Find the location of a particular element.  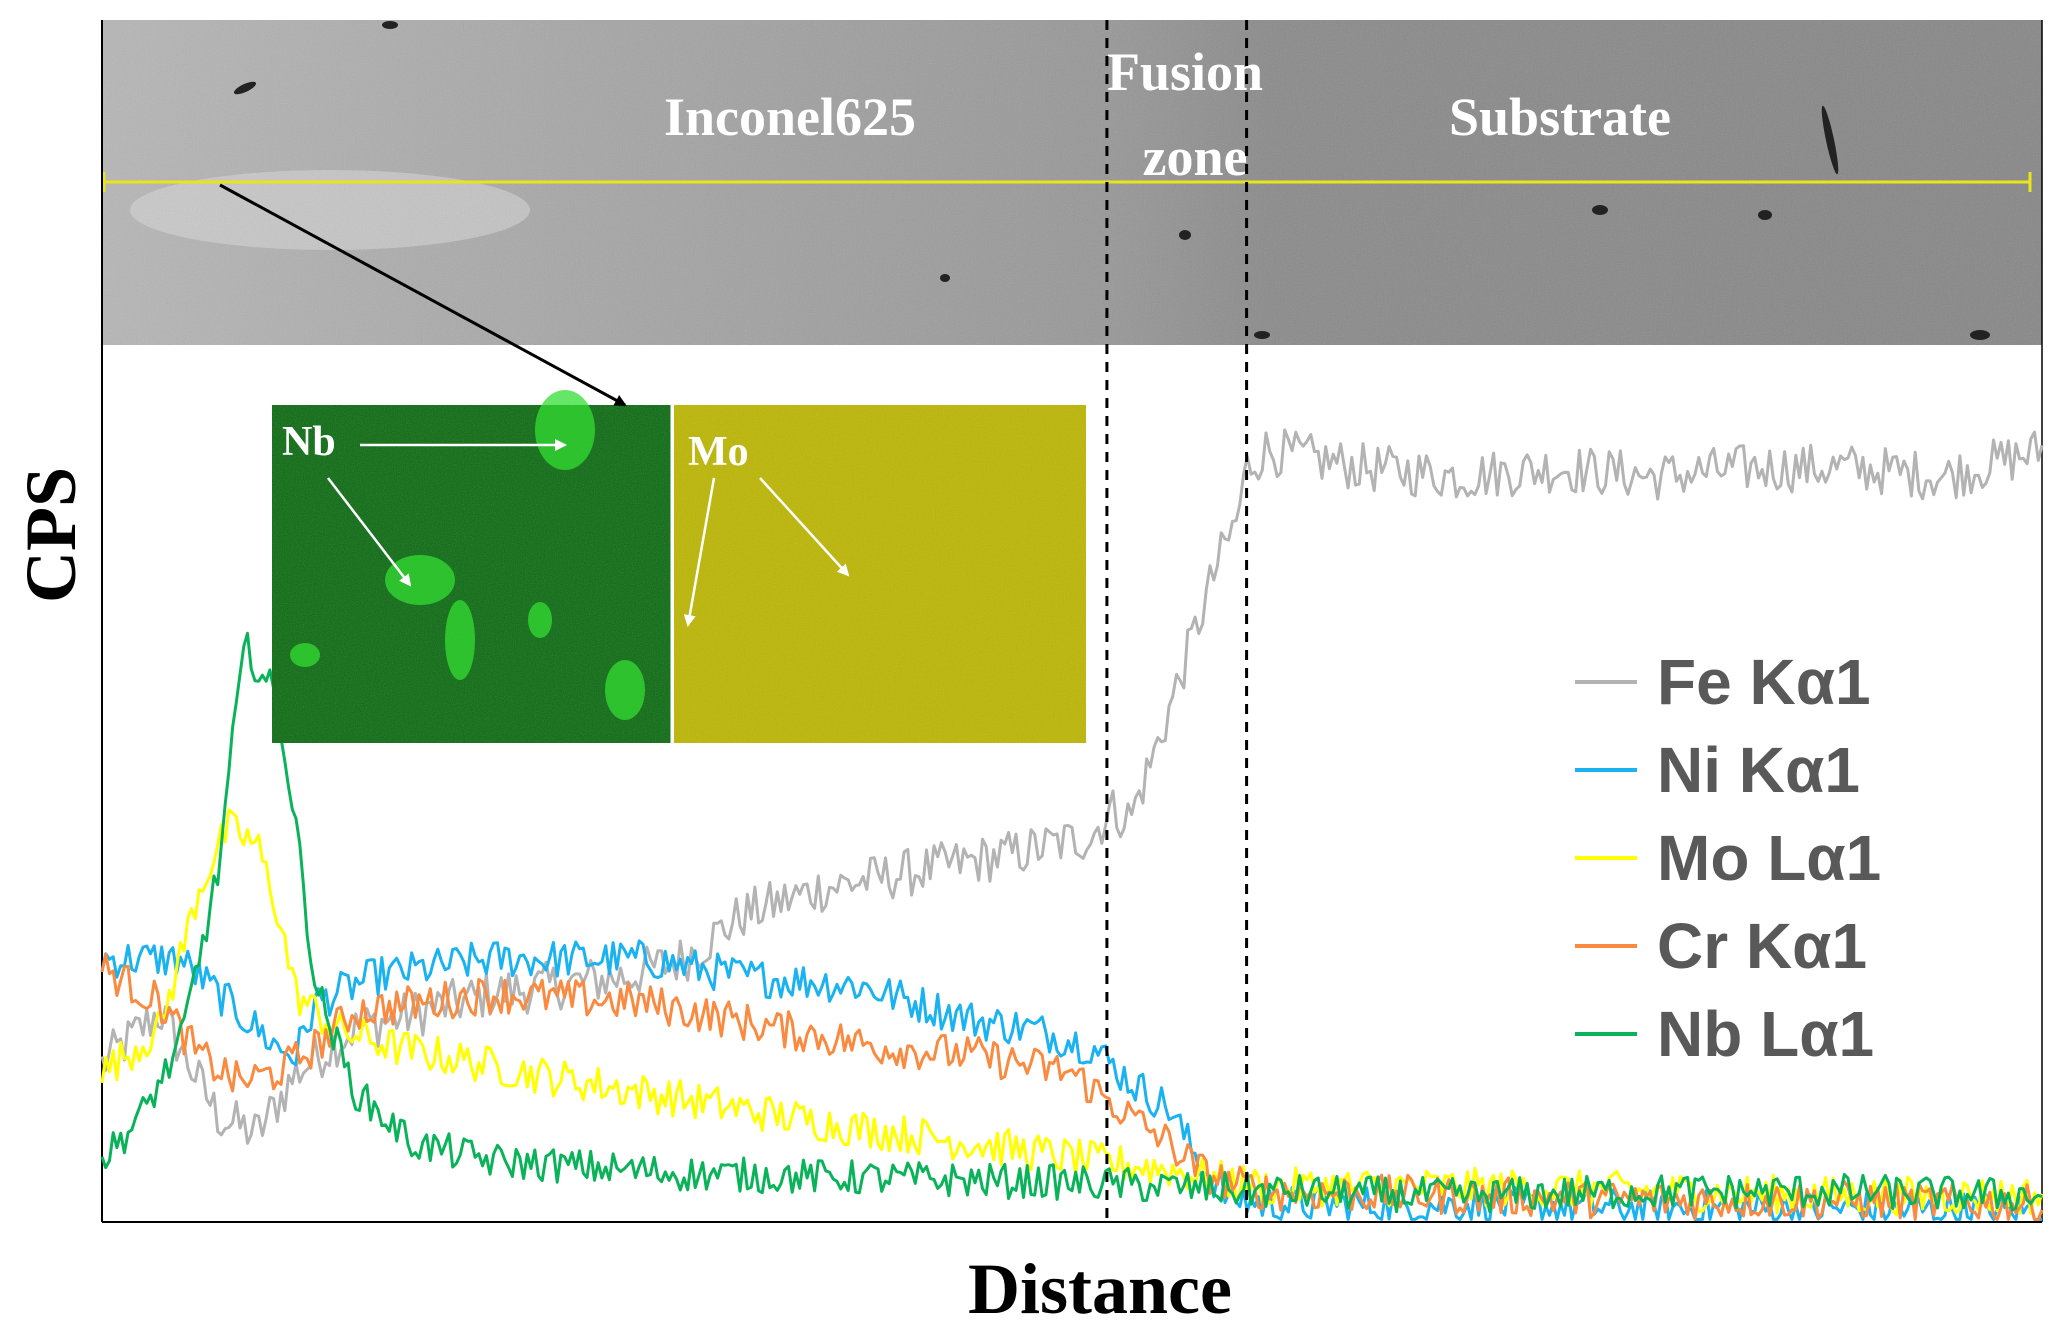

legend-item-mo: Mo Lα1 is located at coordinates (1728, 858).